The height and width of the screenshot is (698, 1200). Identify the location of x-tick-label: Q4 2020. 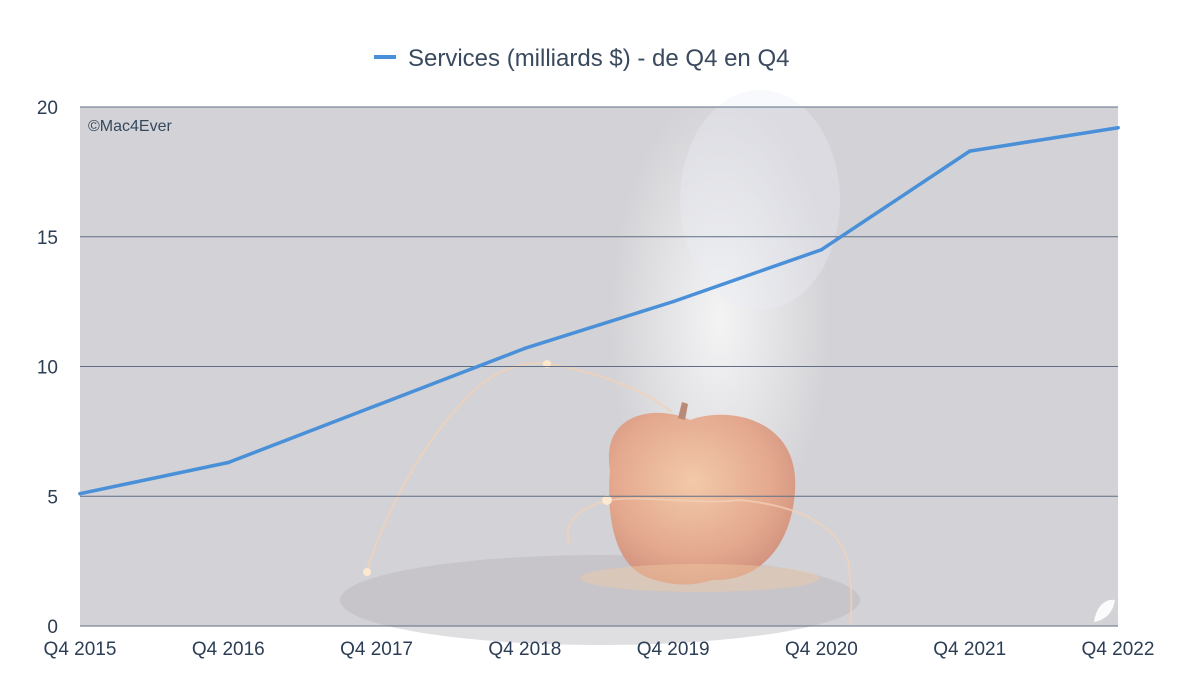
(821, 649).